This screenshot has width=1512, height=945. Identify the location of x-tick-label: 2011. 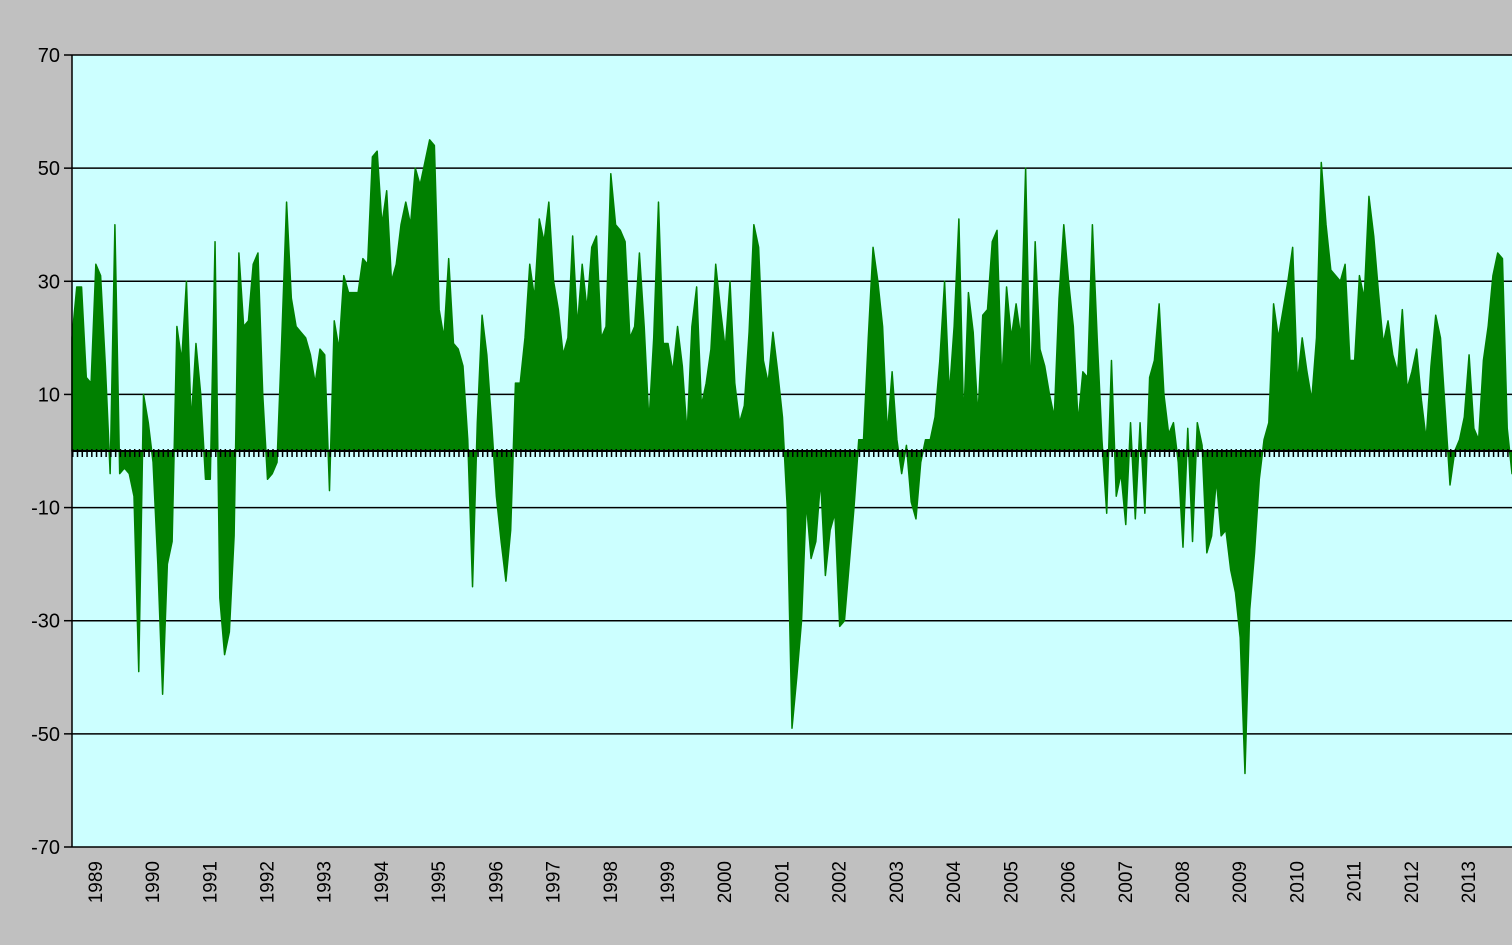
(1355, 881).